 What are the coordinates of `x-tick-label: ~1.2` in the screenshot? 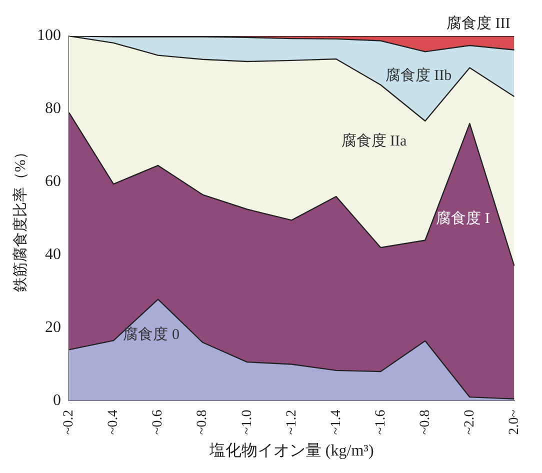 It's located at (292, 422).